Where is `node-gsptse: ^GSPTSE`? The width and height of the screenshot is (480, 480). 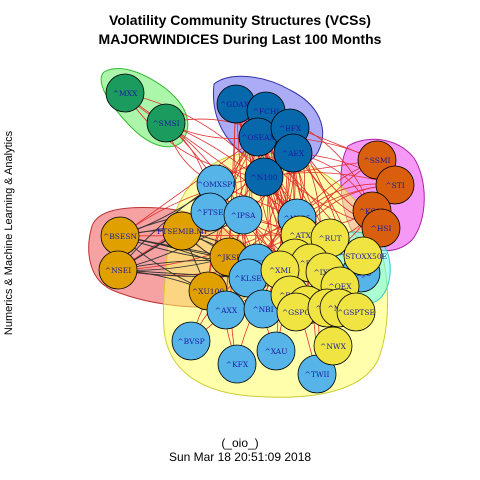
node-gsptse: ^GSPTSE is located at coordinates (356, 312).